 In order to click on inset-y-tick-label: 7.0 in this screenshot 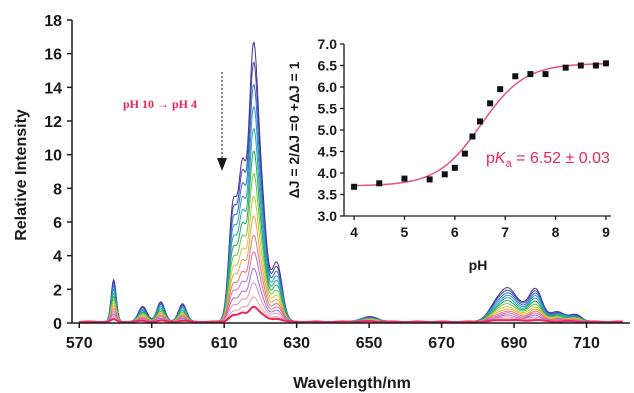, I will do `click(328, 44)`.